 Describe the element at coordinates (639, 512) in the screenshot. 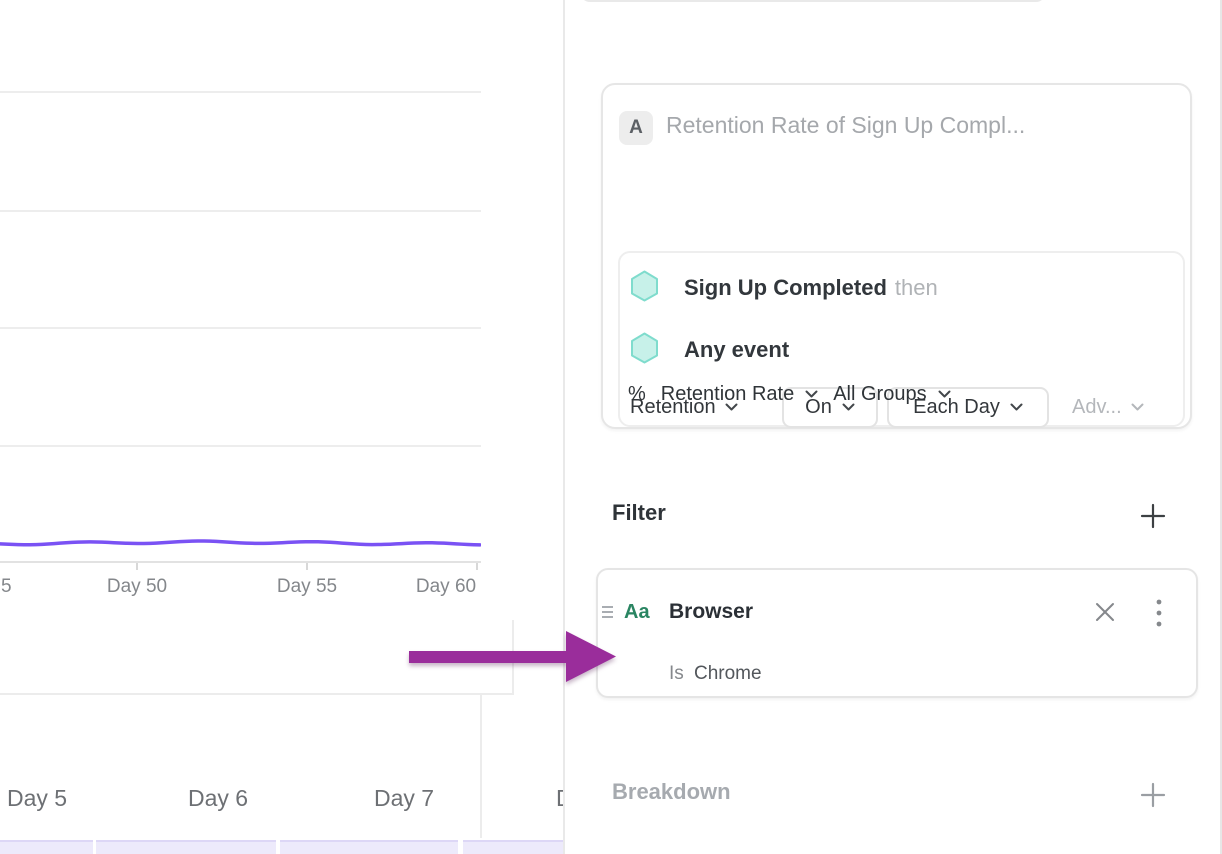

I see `filter-section-heading: Filter` at that location.